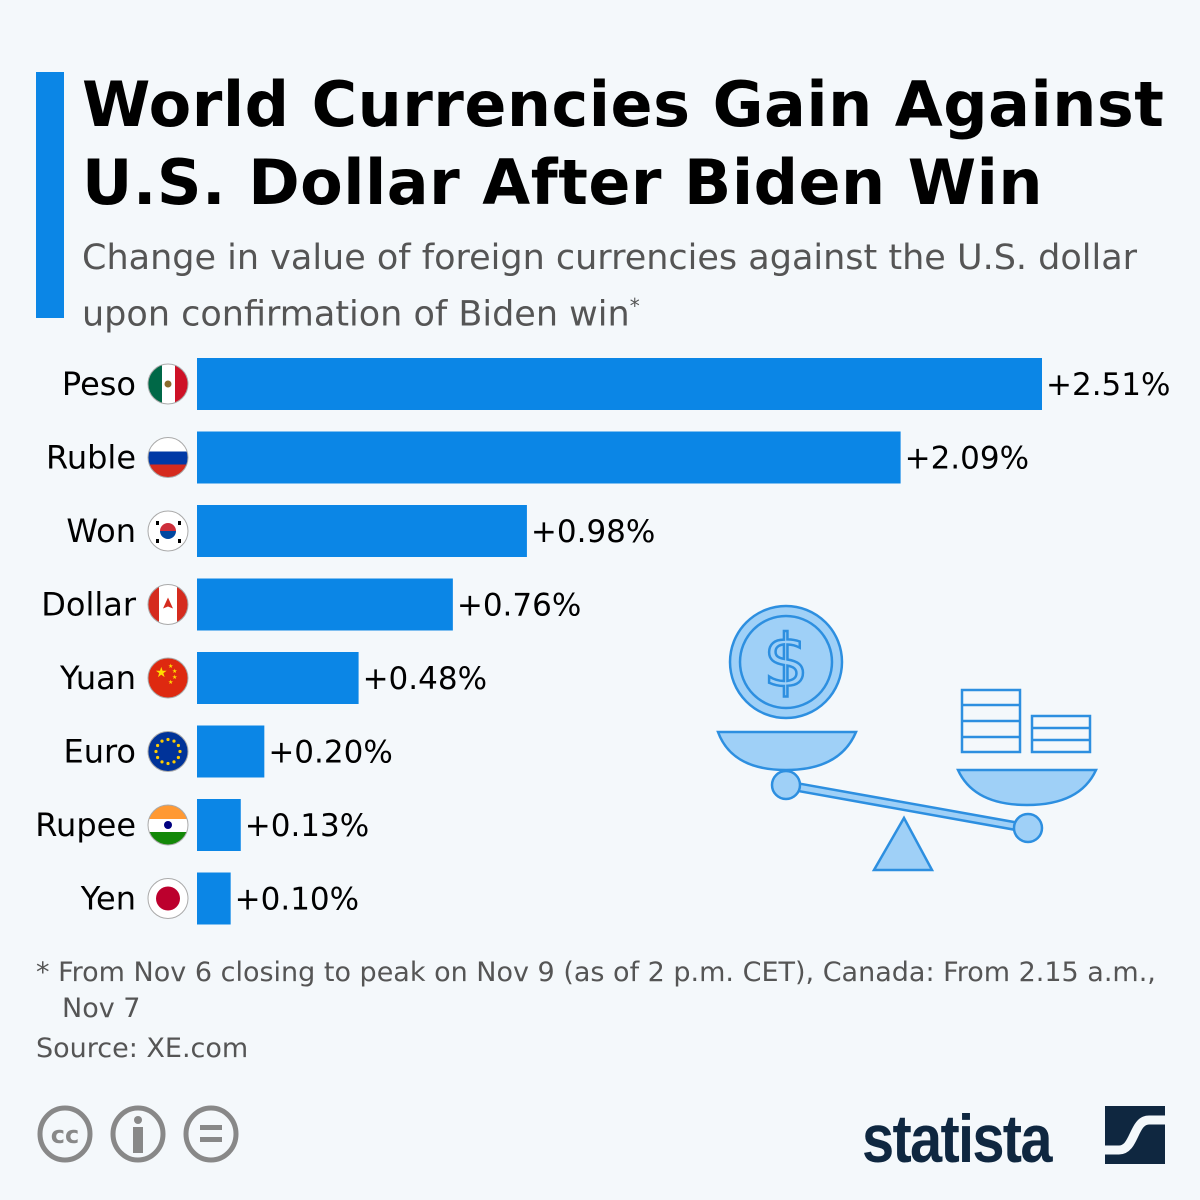 The image size is (1200, 1200). I want to click on mexico-flag-icon, so click(168, 384).